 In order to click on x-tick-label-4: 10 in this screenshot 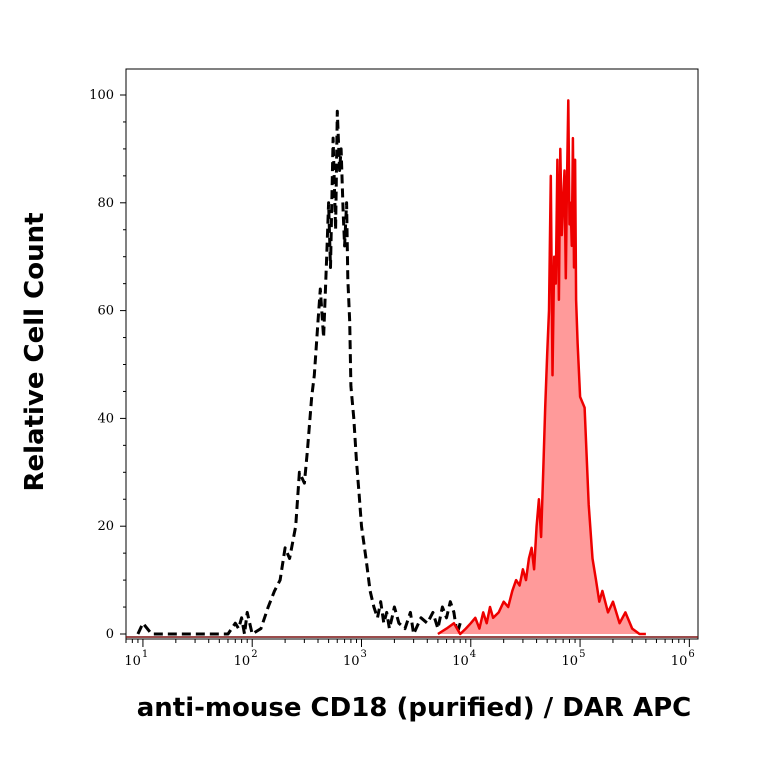, I will do `click(570, 661)`.